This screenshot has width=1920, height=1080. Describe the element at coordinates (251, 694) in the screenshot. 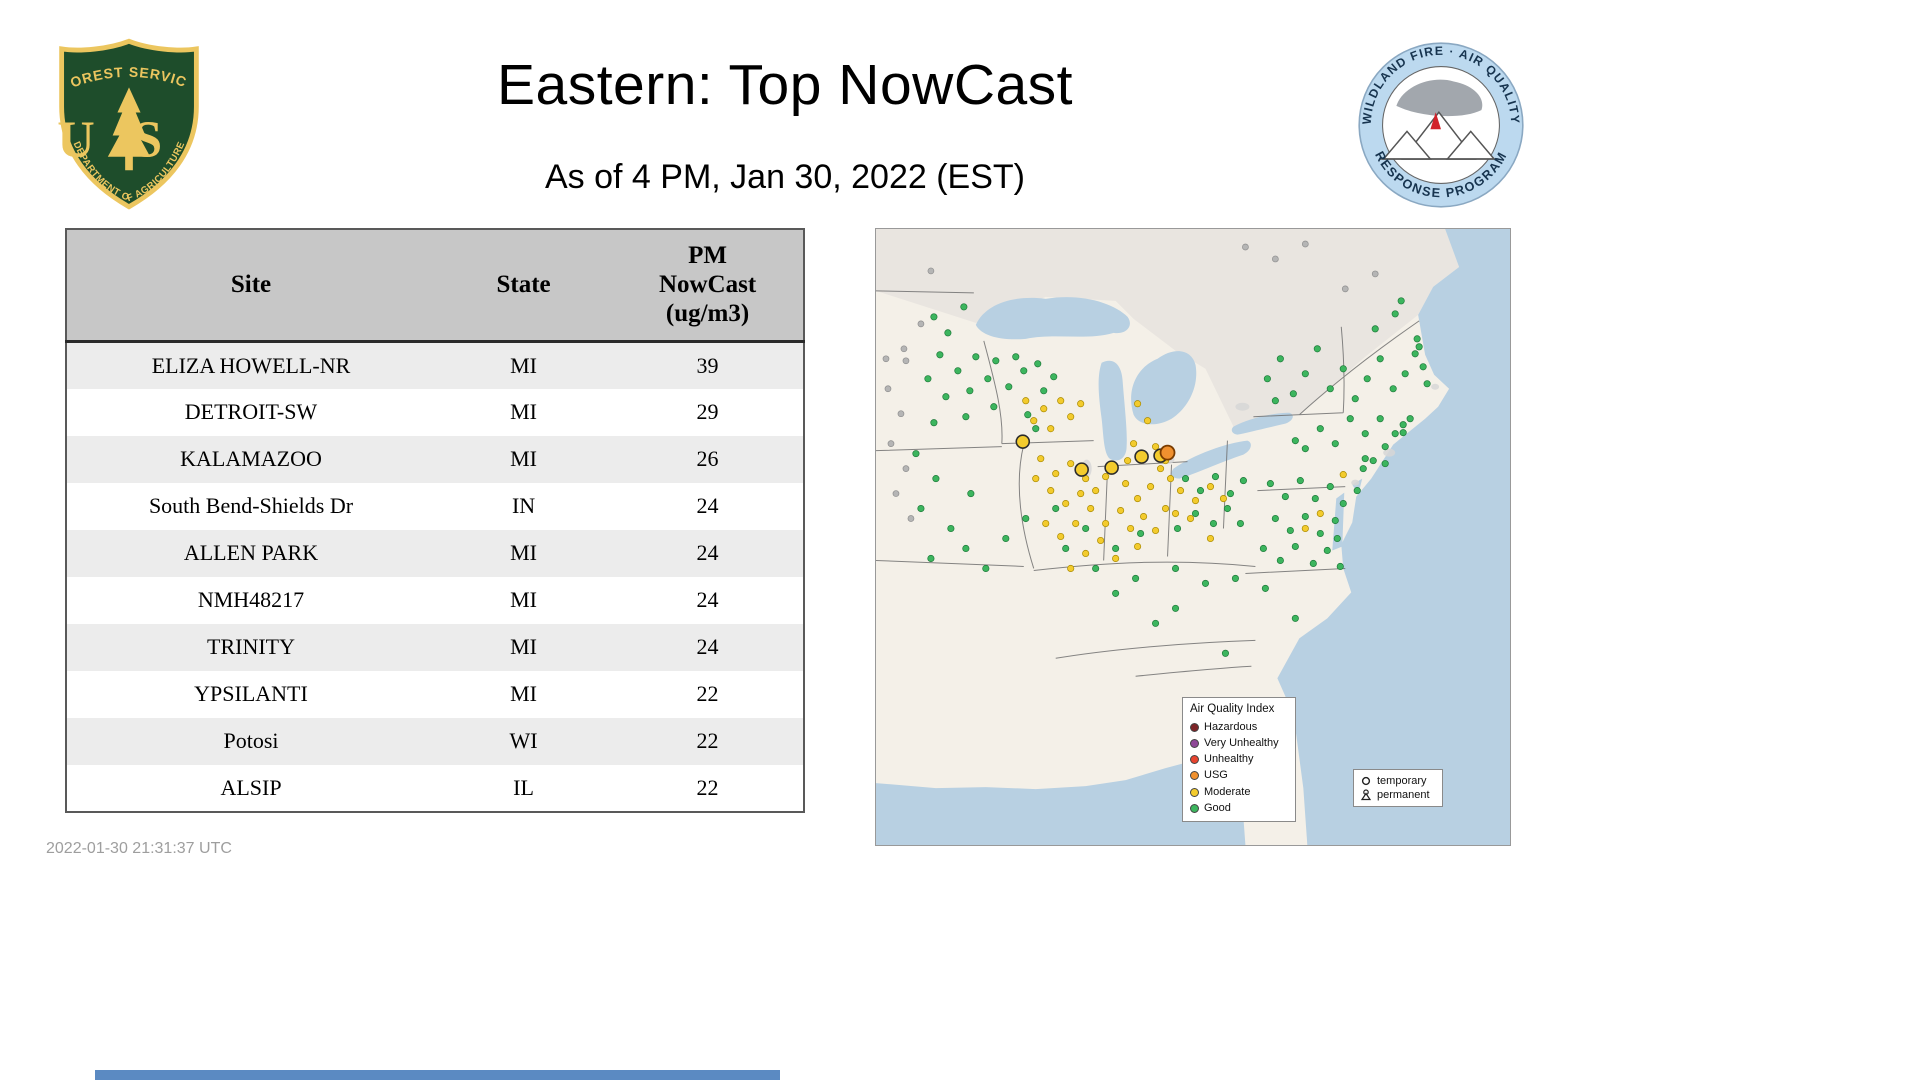

I see `site-cell: YPSILANTI` at that location.